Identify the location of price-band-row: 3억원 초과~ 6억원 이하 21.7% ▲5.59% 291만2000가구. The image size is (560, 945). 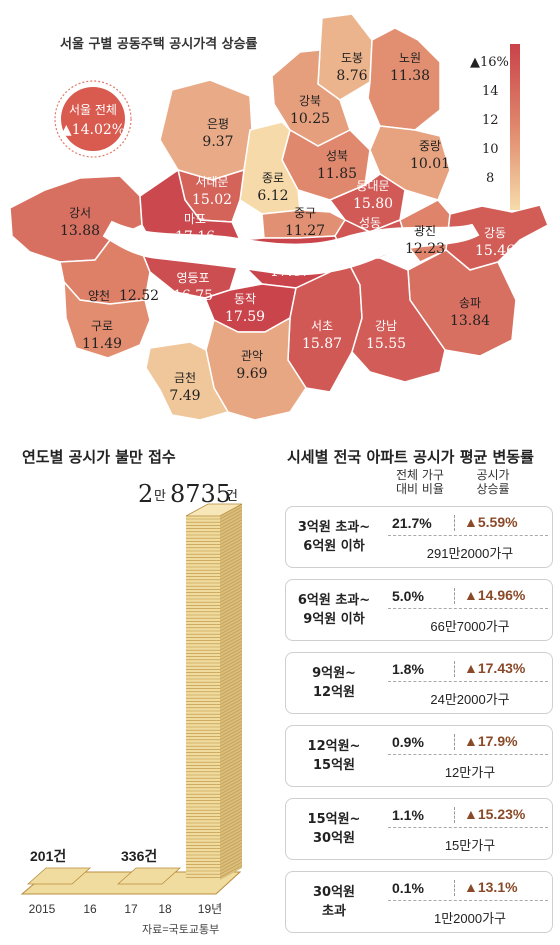
(419, 537).